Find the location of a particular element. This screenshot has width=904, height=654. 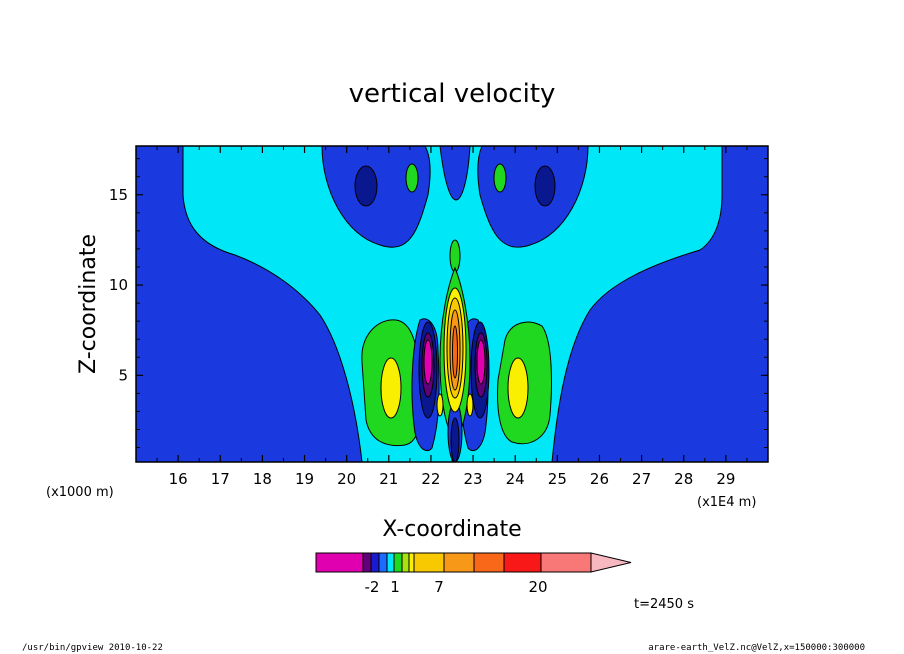

x-tick-label: 19 is located at coordinates (304, 479).